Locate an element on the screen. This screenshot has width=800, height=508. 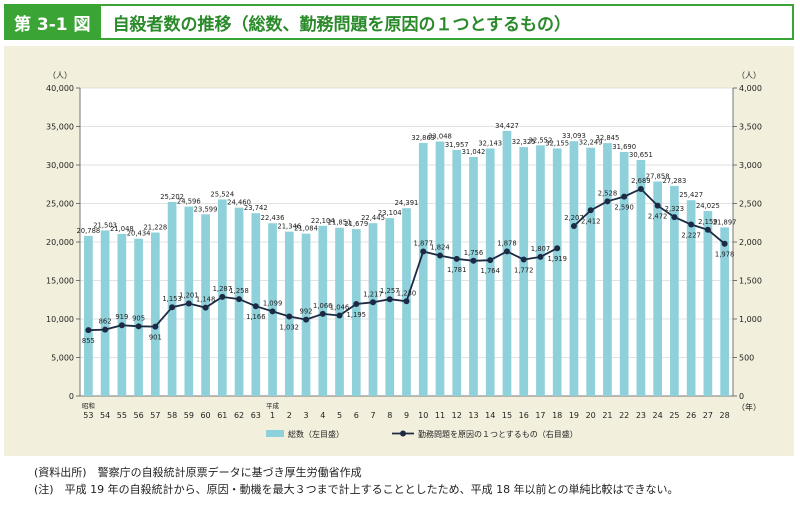
left-tick-label: 0 is located at coordinates (71, 396).